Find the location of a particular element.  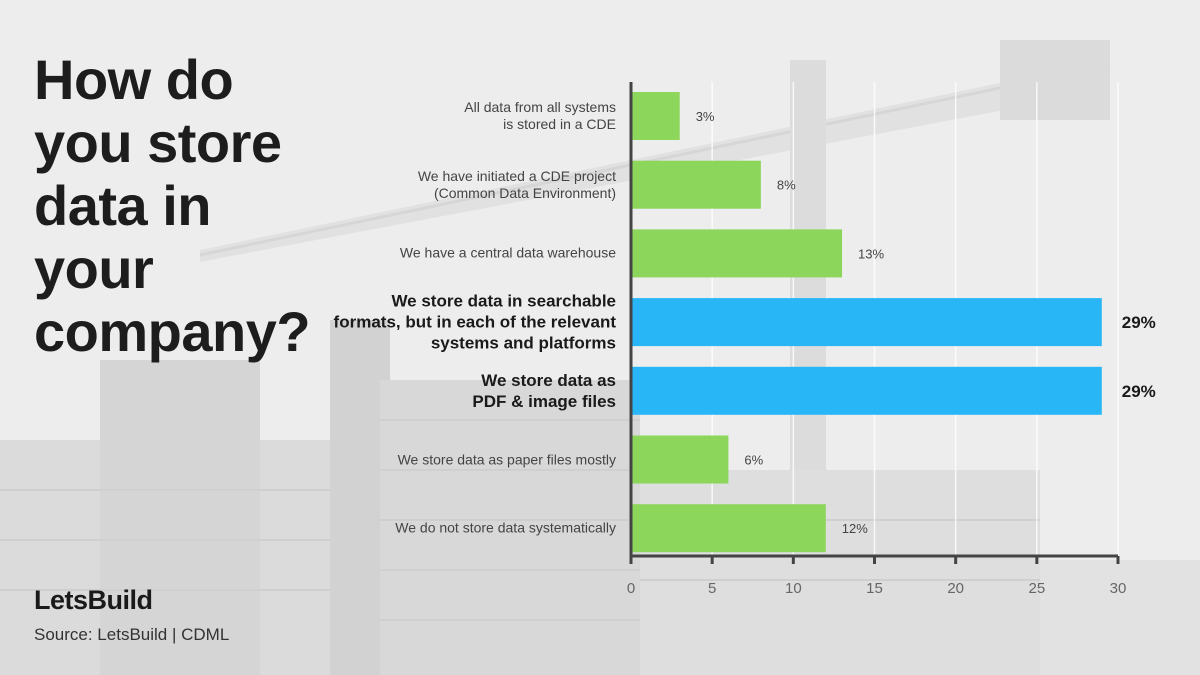

source-note: Source: LetsBuild | CDML is located at coordinates (132, 634).